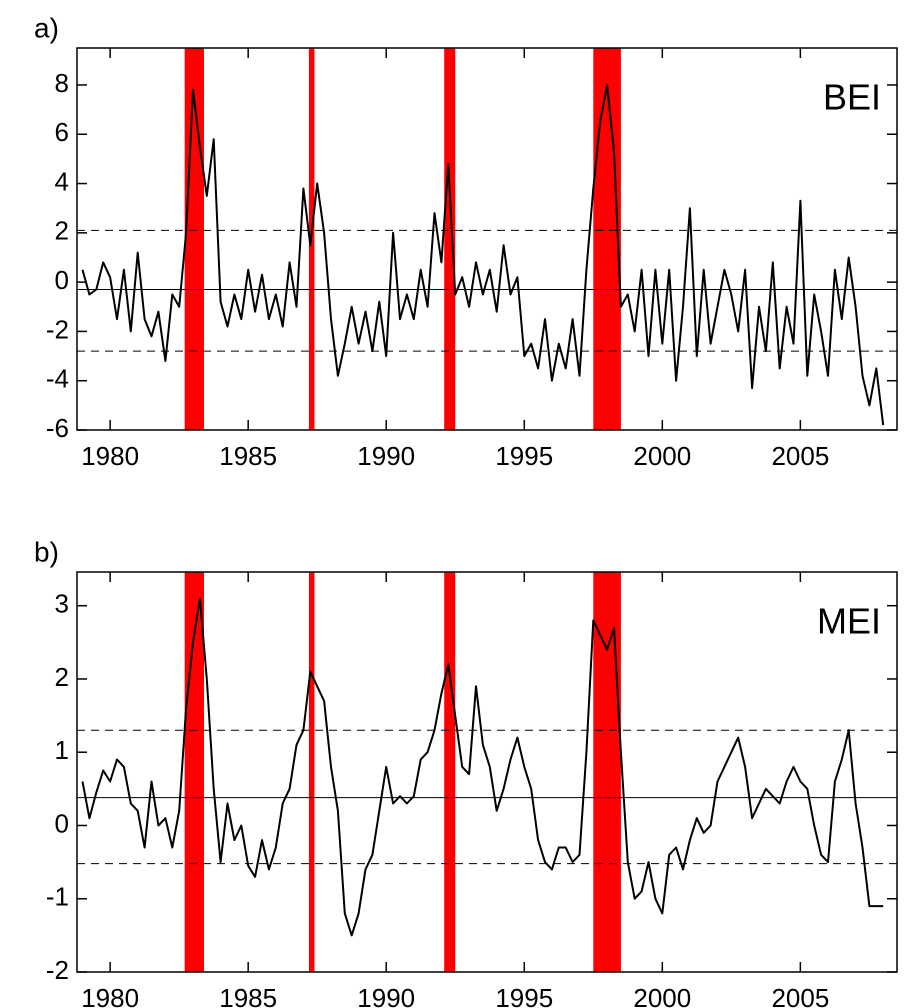 The image size is (908, 1008). I want to click on panel-label: a), so click(46, 27).